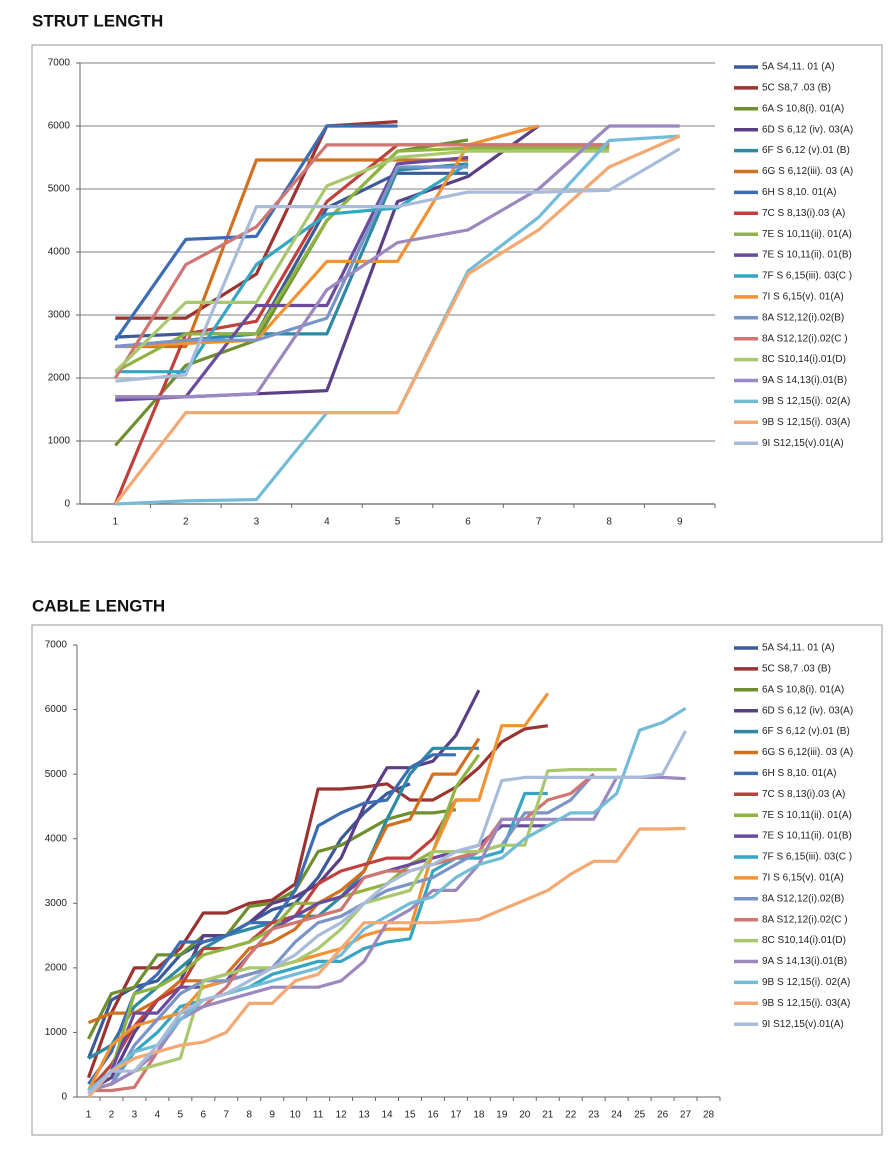 This screenshot has width=895, height=1158. I want to click on x-tick-label: 12, so click(342, 1115).